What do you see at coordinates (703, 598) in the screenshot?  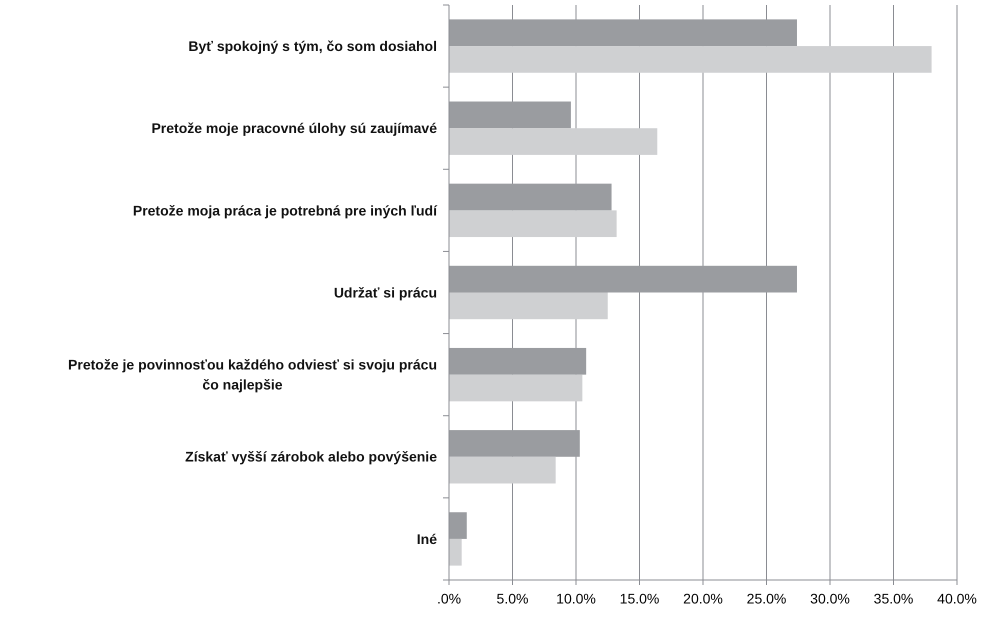 I see `x-tick-label: 20.0%` at bounding box center [703, 598].